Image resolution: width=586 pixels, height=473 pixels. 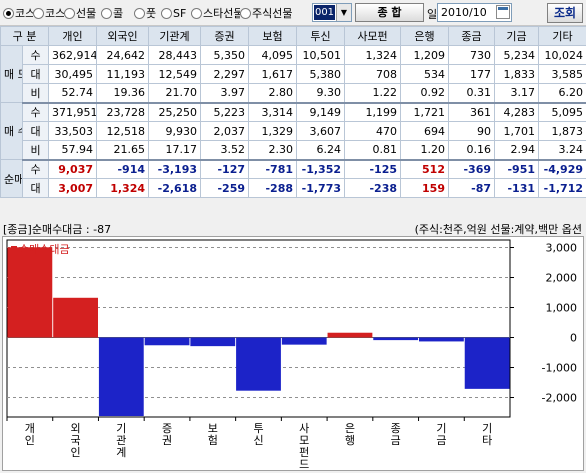 What do you see at coordinates (76, 428) in the screenshot?
I see `x-tick-label: 외` at bounding box center [76, 428].